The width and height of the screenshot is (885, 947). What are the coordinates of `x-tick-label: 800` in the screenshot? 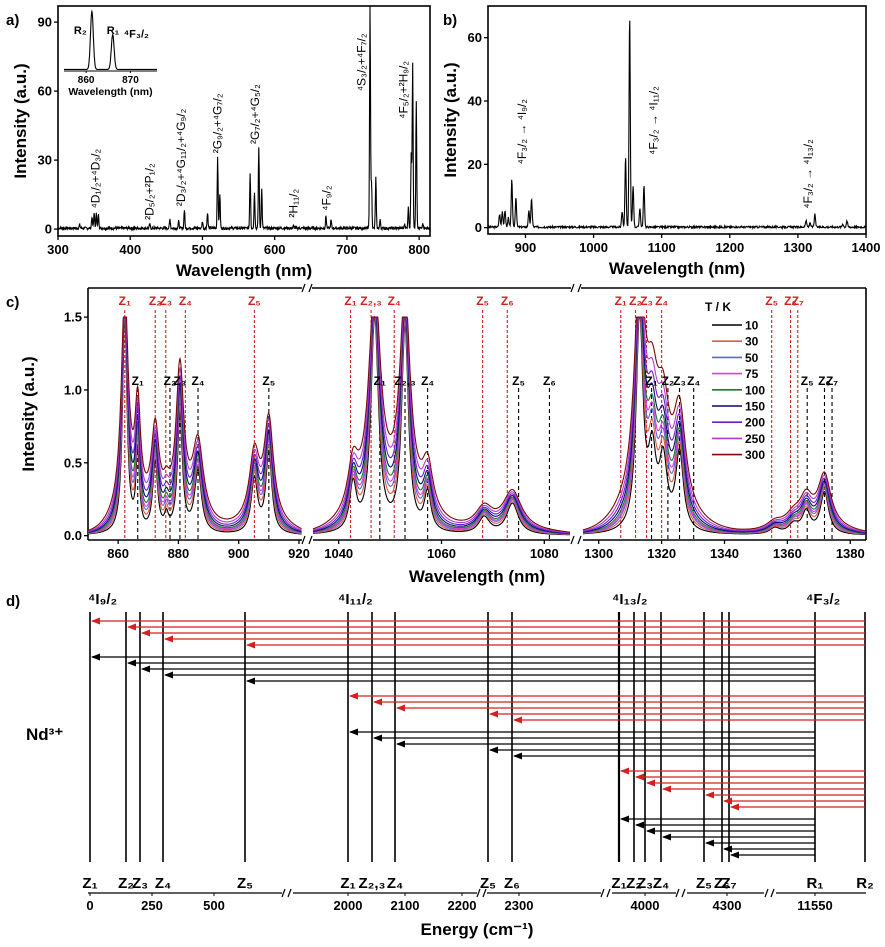 It's located at (419, 249).